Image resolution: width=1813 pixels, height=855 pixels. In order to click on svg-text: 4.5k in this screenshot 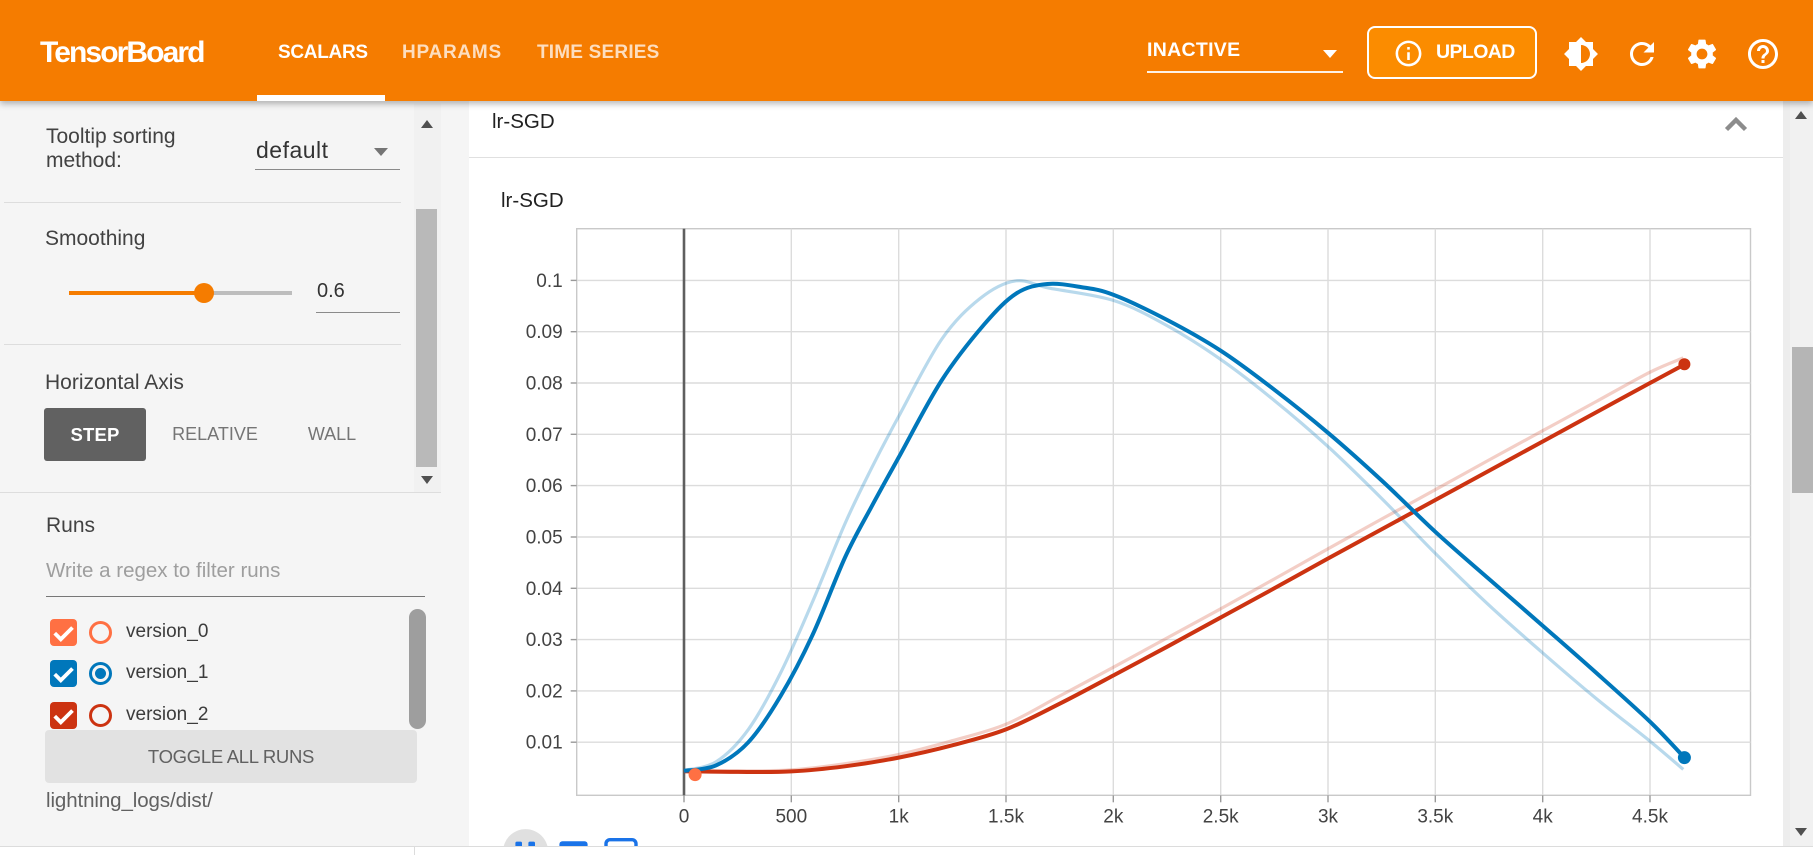, I will do `click(1650, 816)`.